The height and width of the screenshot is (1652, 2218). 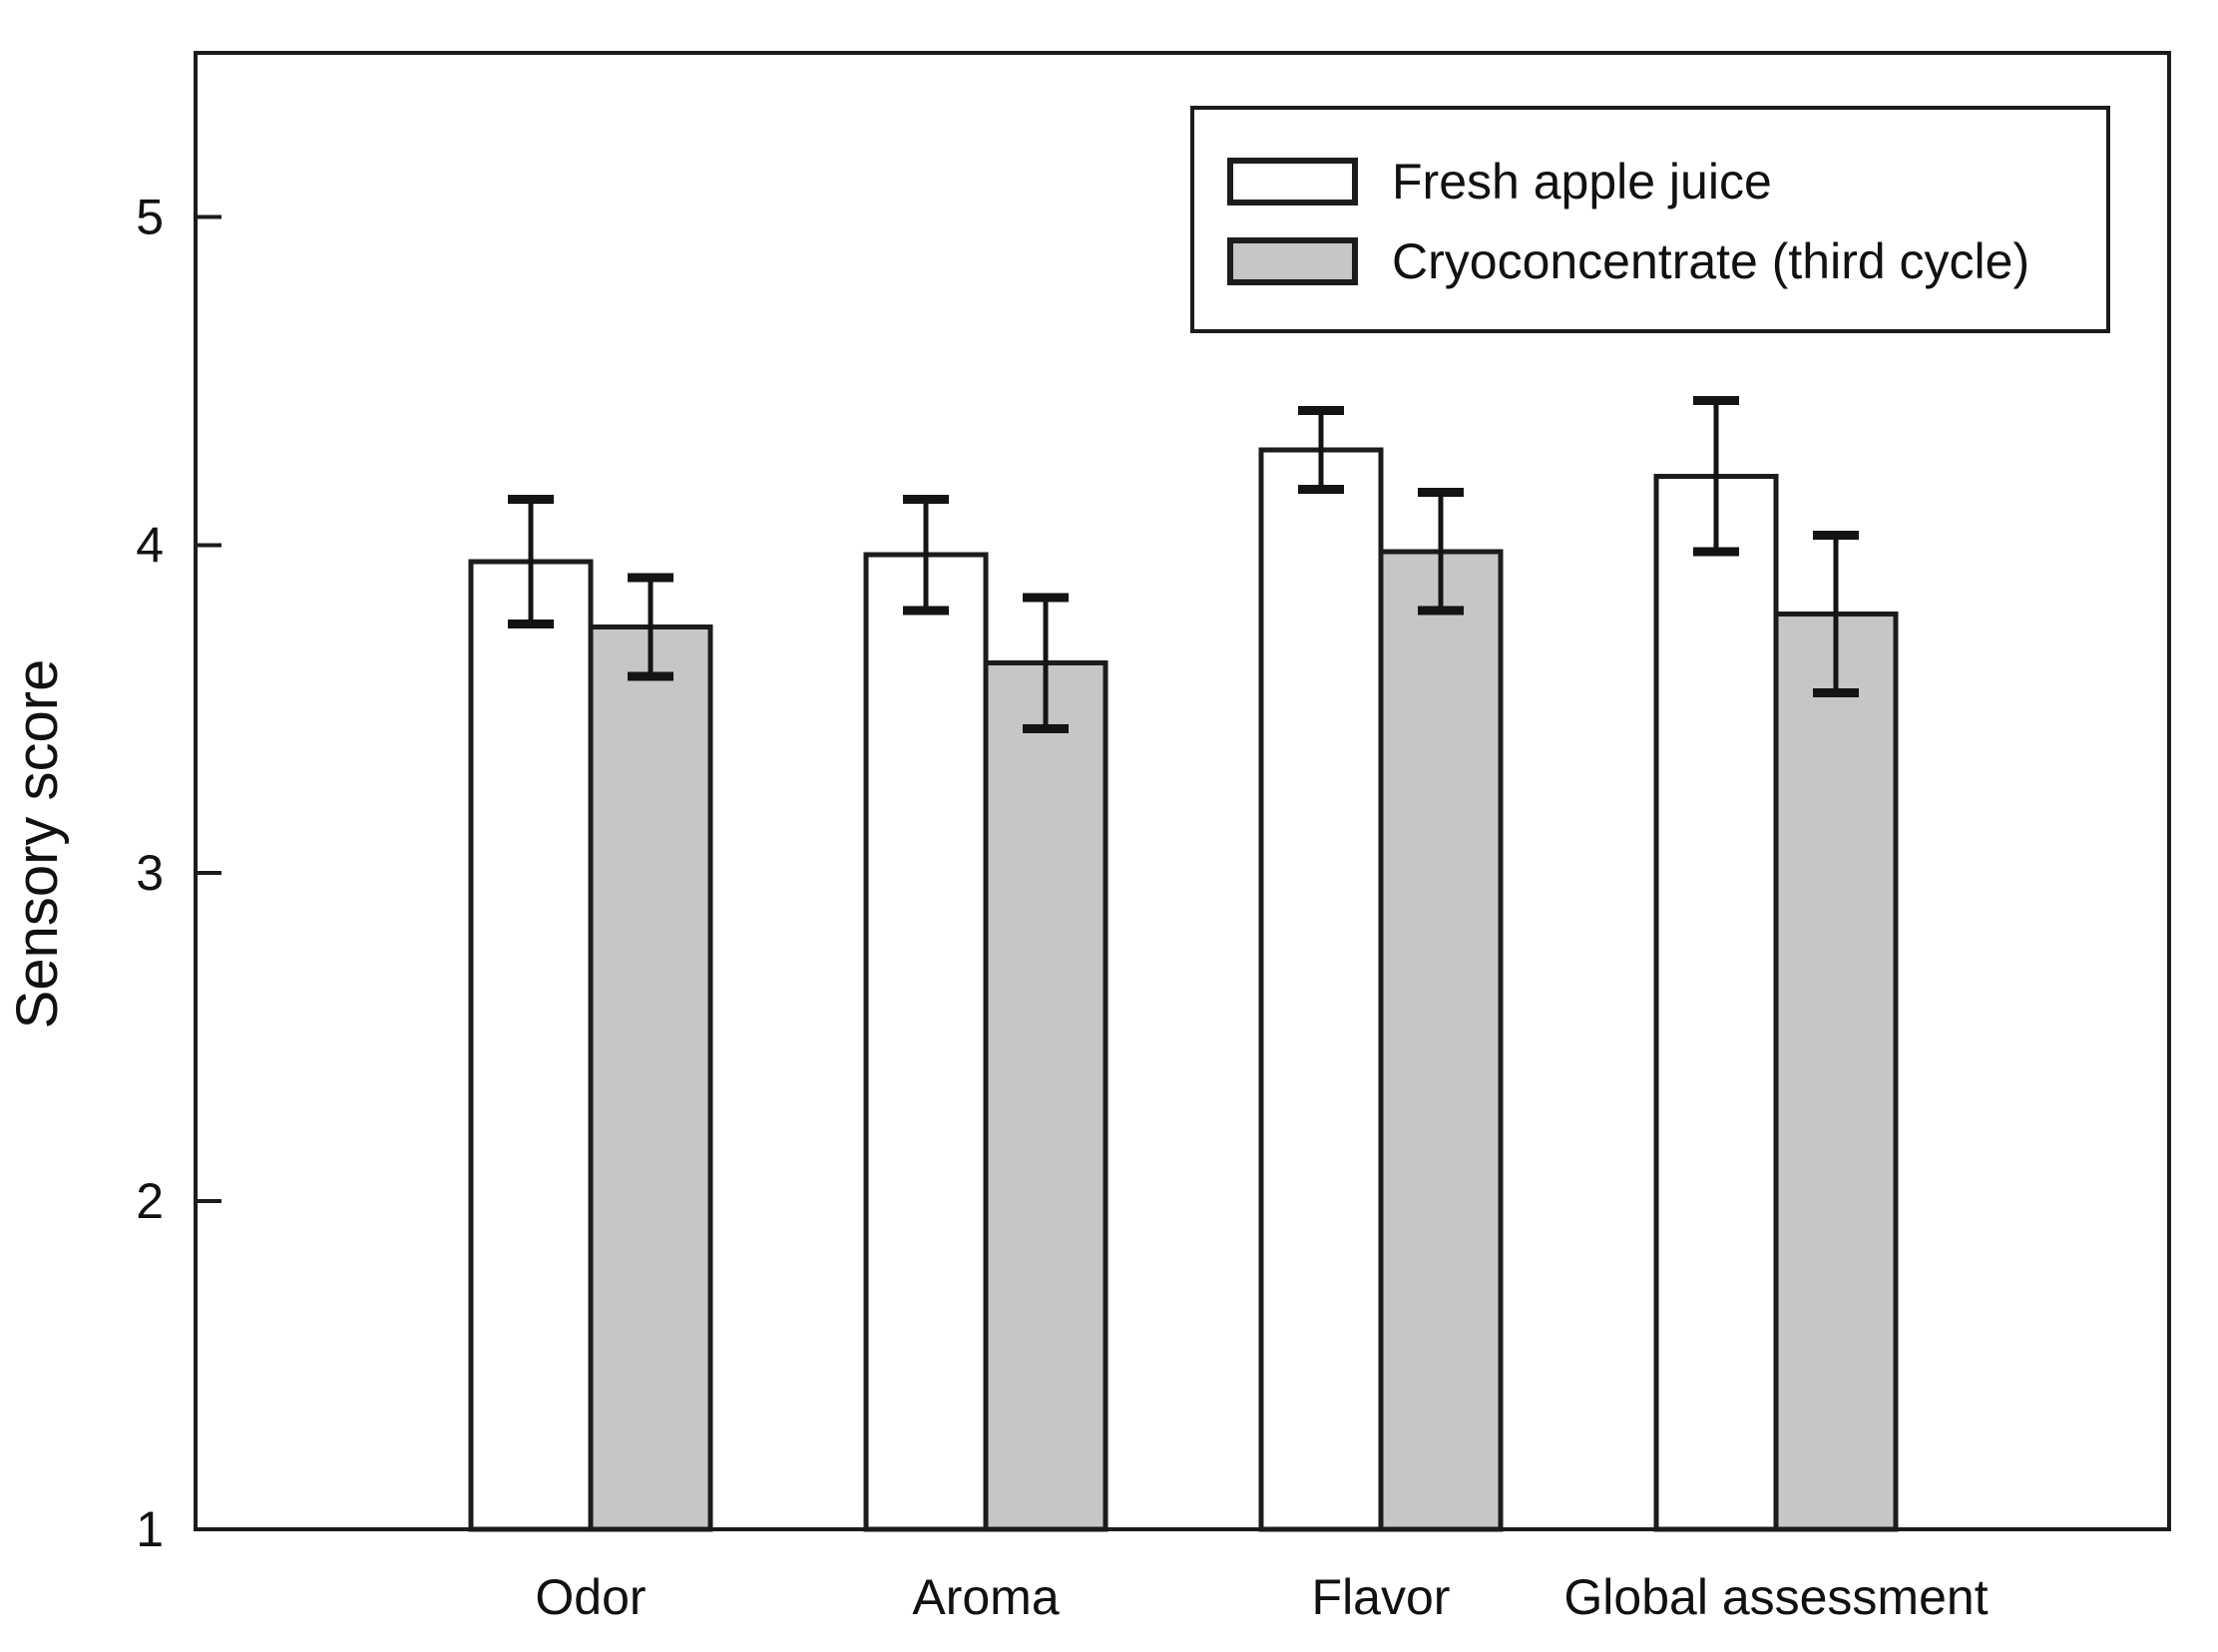 What do you see at coordinates (985, 1597) in the screenshot?
I see `x-tick-label-aroma: Aroma` at bounding box center [985, 1597].